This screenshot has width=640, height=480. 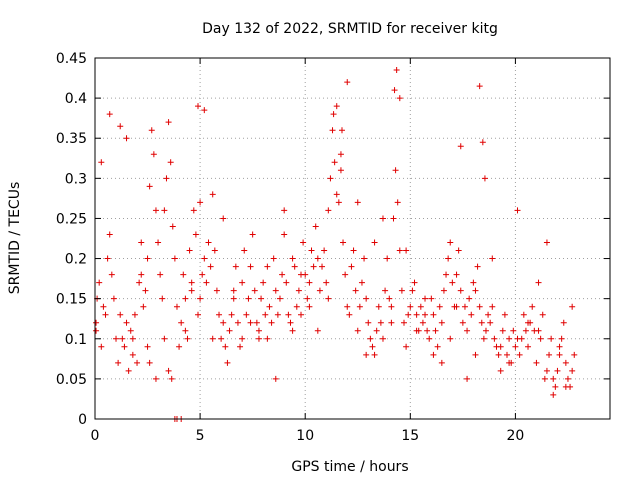 I want to click on y-tick-label: 0.45, so click(x=71, y=59).